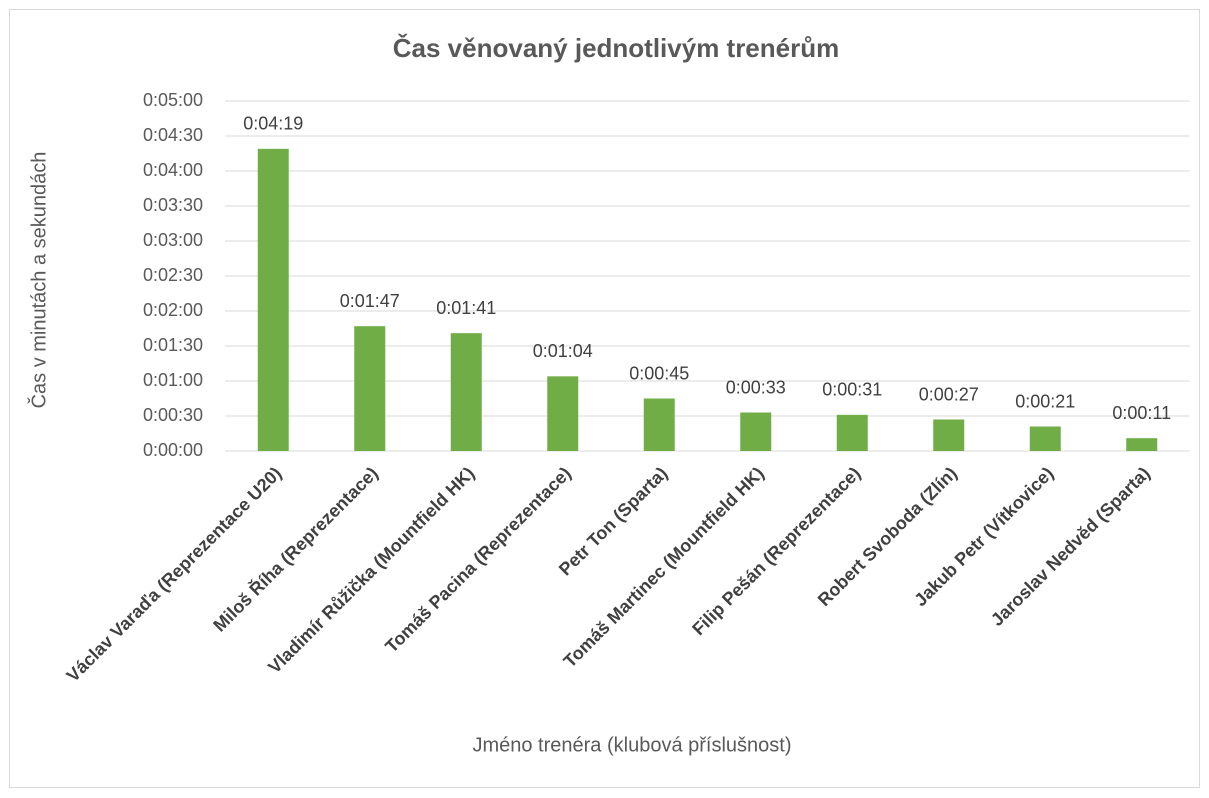  I want to click on y-tick-label: 0:00:00, so click(173, 450).